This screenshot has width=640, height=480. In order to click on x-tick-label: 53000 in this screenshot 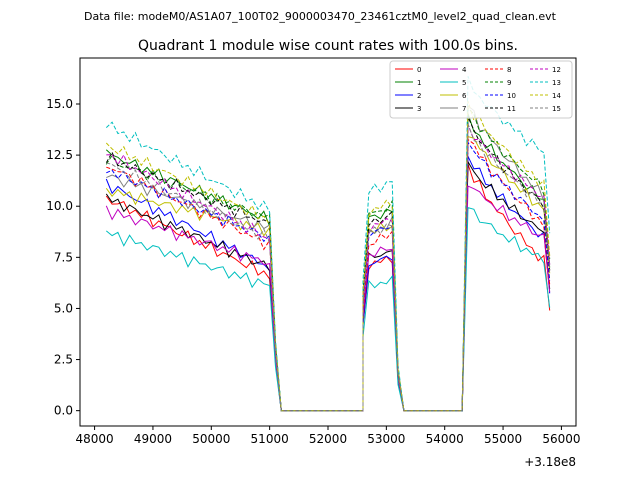, I will do `click(386, 439)`.